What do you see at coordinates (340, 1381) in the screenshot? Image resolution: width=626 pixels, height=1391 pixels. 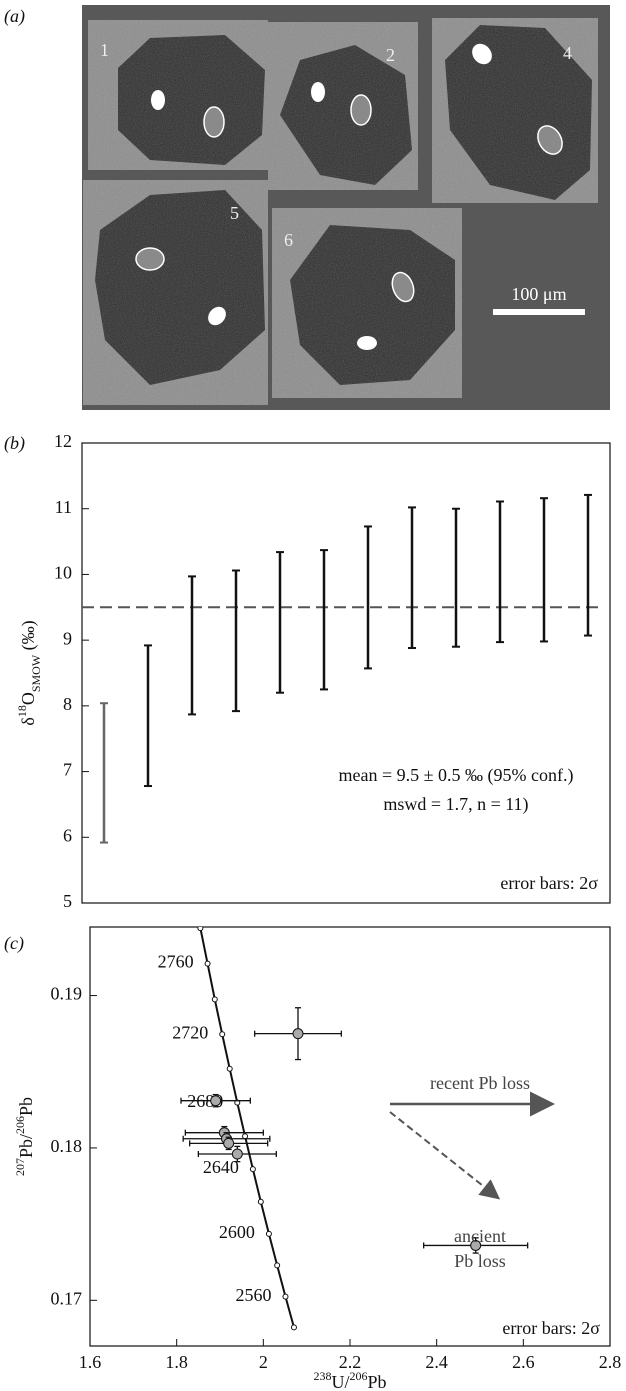 I see `axis-label-part: U/` at bounding box center [340, 1381].